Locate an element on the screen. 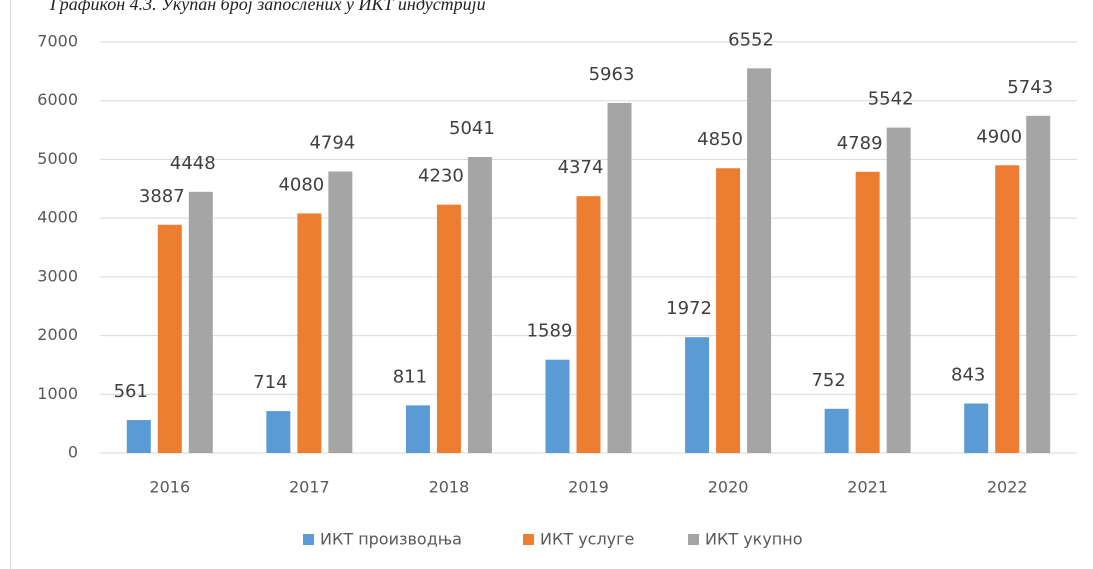 The height and width of the screenshot is (569, 1093). data-label: 4230 is located at coordinates (441, 176).